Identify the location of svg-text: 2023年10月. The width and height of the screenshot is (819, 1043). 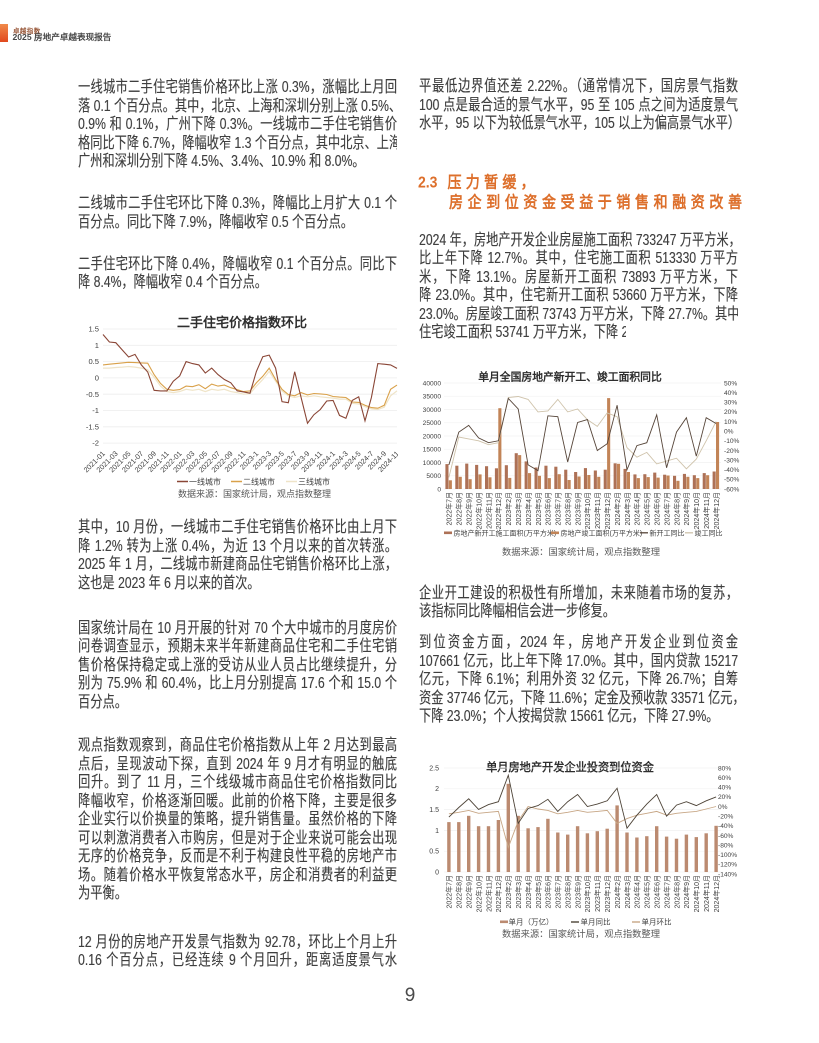
(587, 893).